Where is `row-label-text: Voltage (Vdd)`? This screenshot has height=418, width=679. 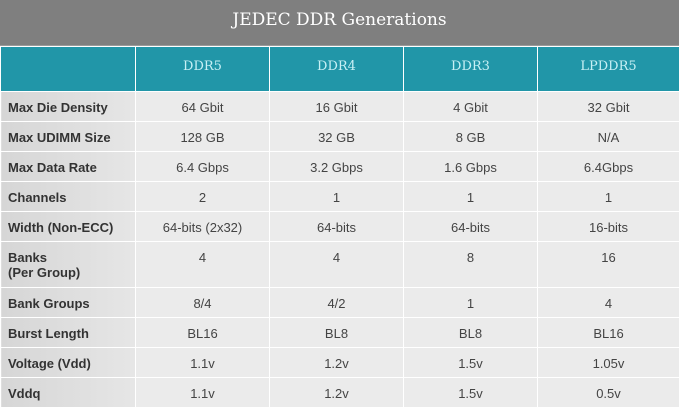 row-label-text: Voltage (Vdd) is located at coordinates (49, 363).